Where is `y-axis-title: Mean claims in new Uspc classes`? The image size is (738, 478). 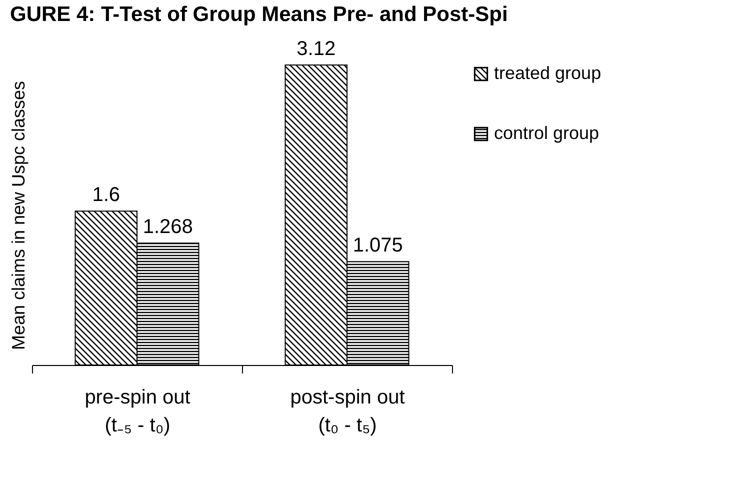 y-axis-title: Mean claims in new Uspc classes is located at coordinates (18, 215).